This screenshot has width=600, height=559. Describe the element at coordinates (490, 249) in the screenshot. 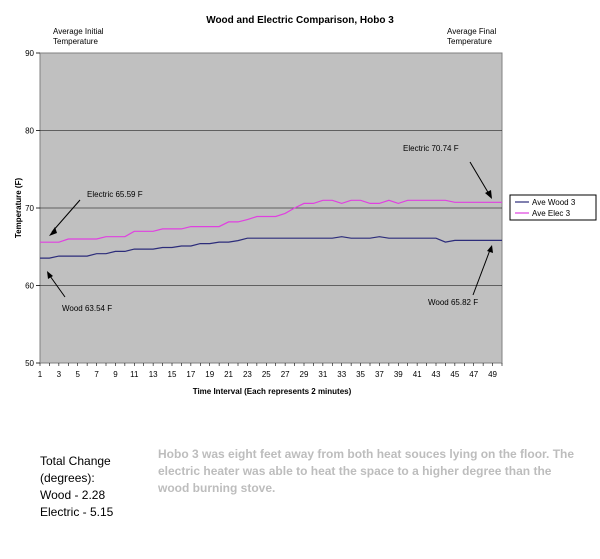

I see `arrowhead-wood-final` at that location.